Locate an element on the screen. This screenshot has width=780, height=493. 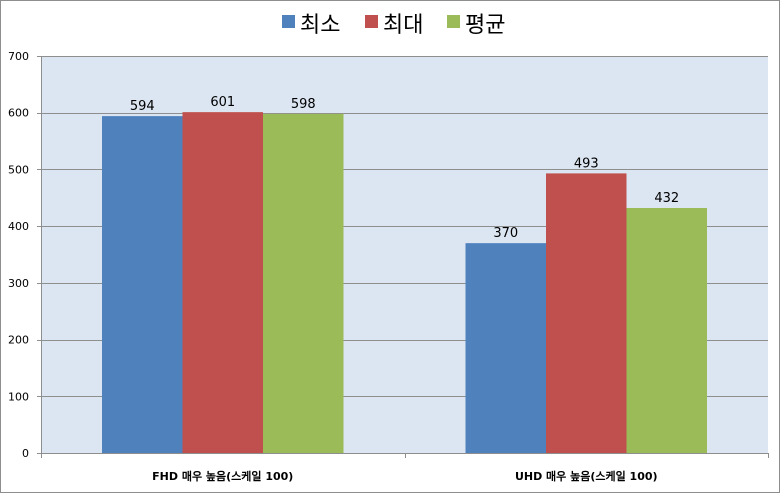
x-axis-categories: FHD 매우 높음(스케일 100) UHD 매우 높음(스케일 100) is located at coordinates (404, 476).